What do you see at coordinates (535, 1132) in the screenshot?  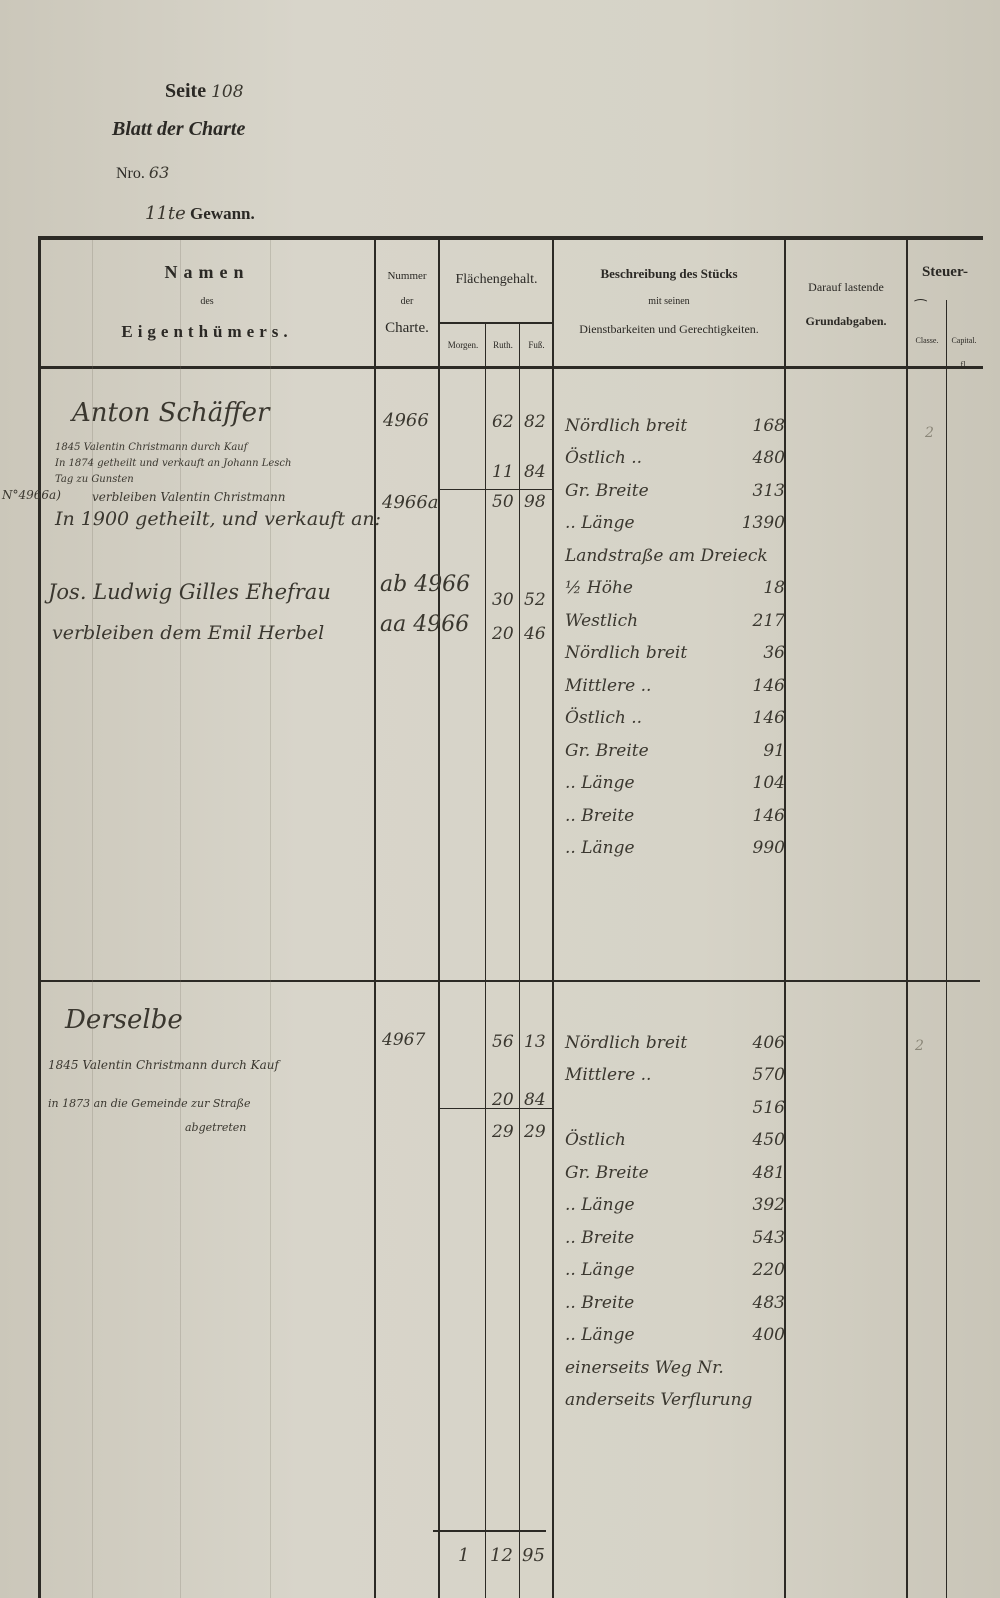 I see `entry2-area-fuss: 29` at bounding box center [535, 1132].